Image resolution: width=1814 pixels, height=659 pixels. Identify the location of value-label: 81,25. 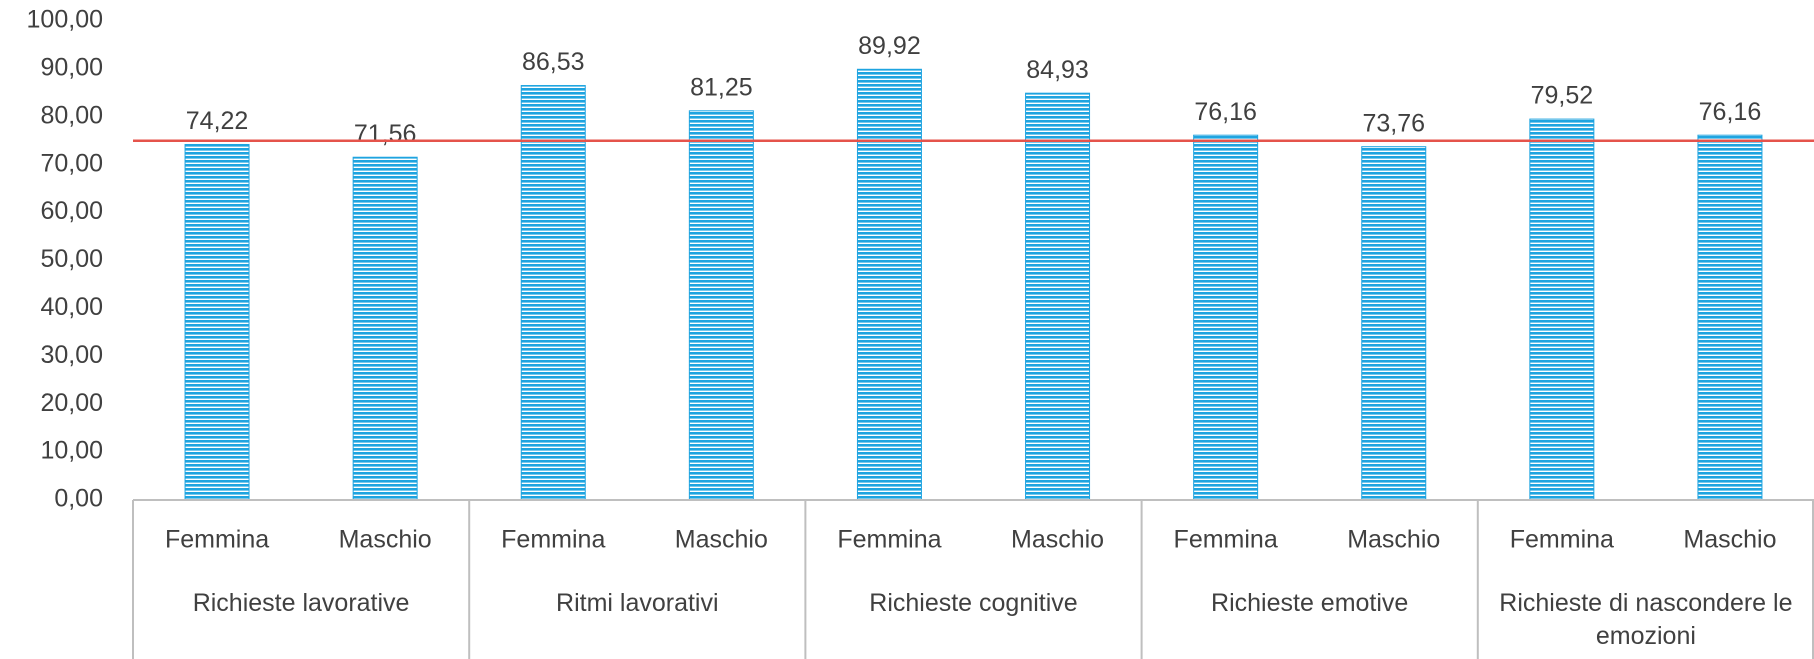
(721, 87).